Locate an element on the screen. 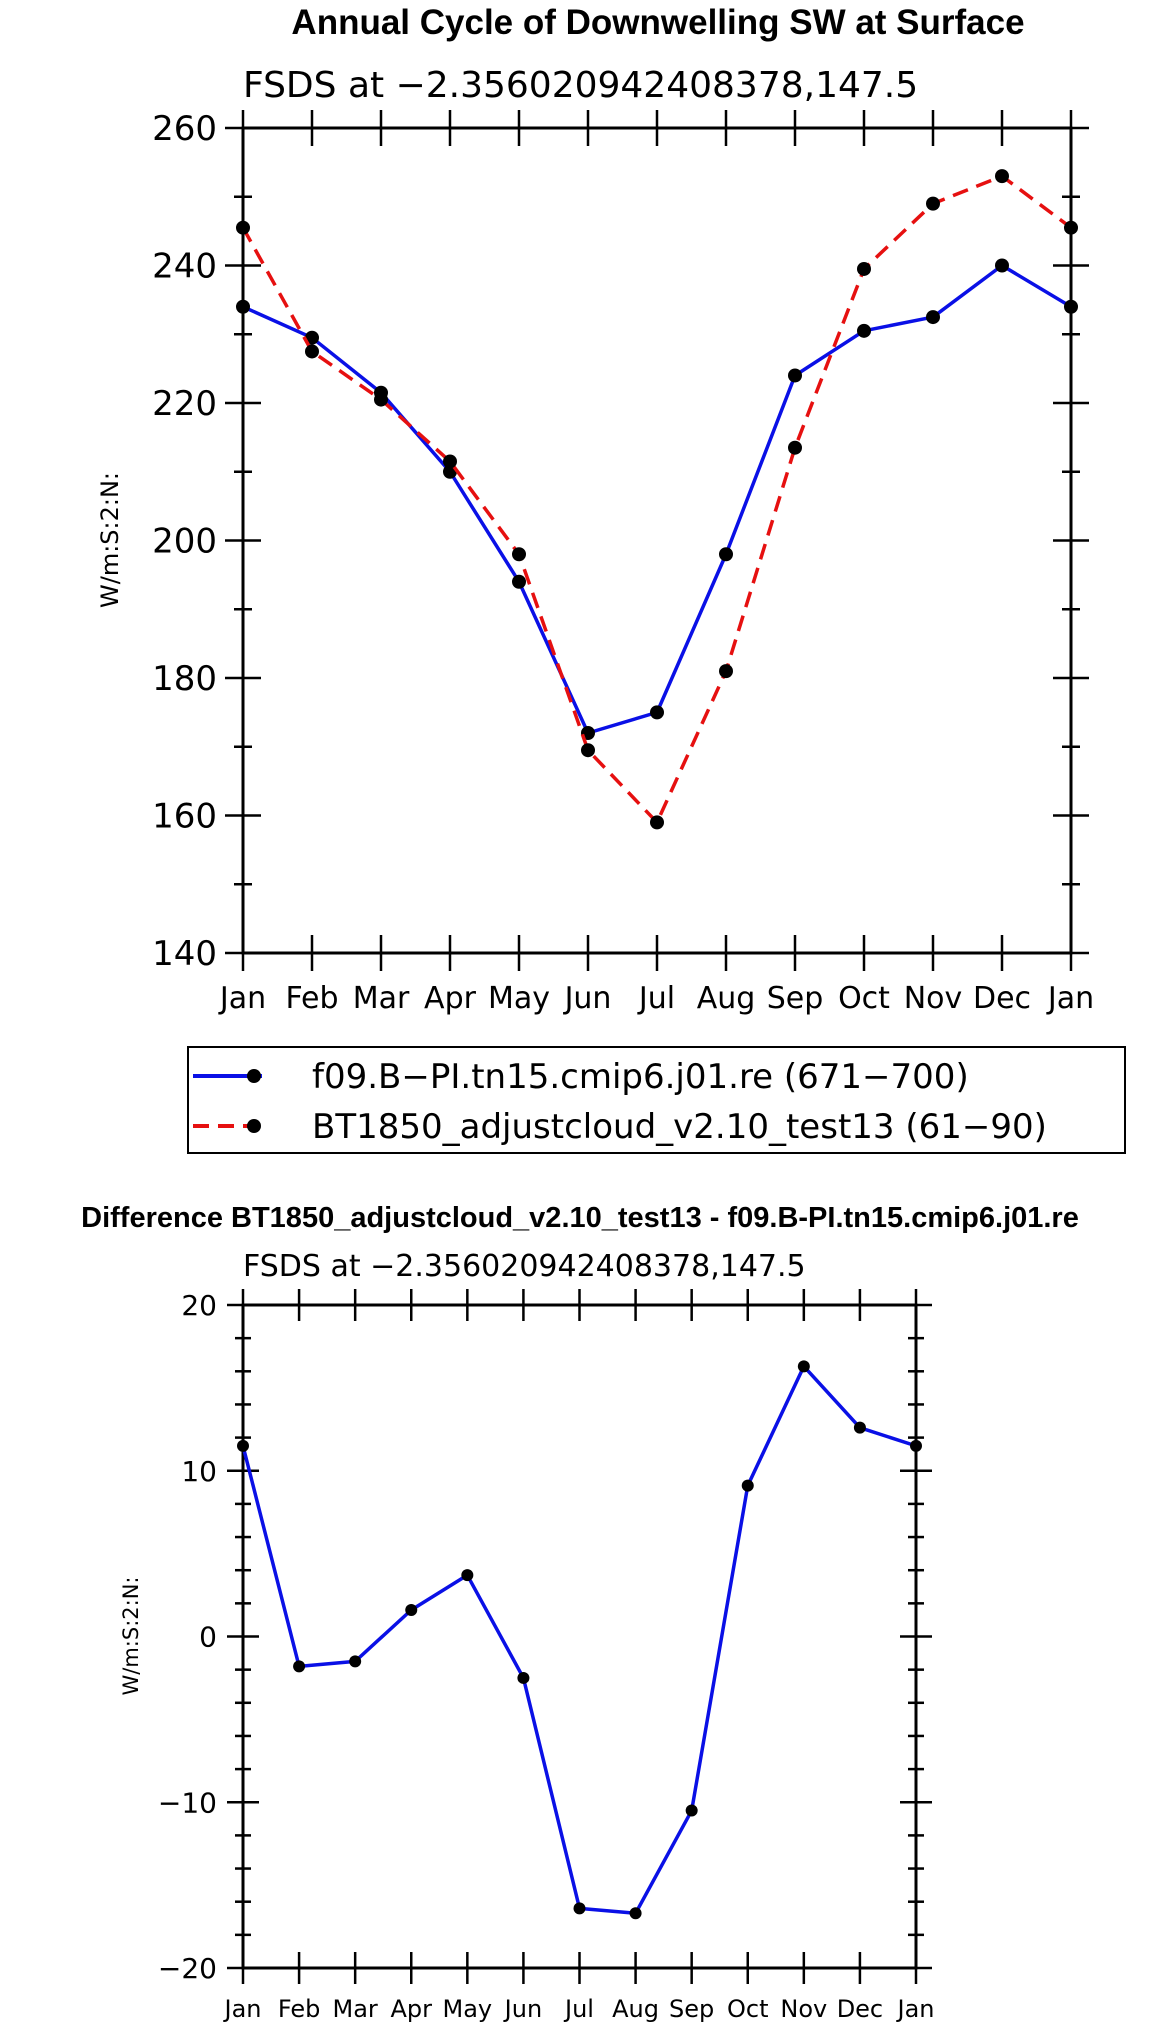 This screenshot has width=1161, height=2032. legend-box is located at coordinates (656, 1100).